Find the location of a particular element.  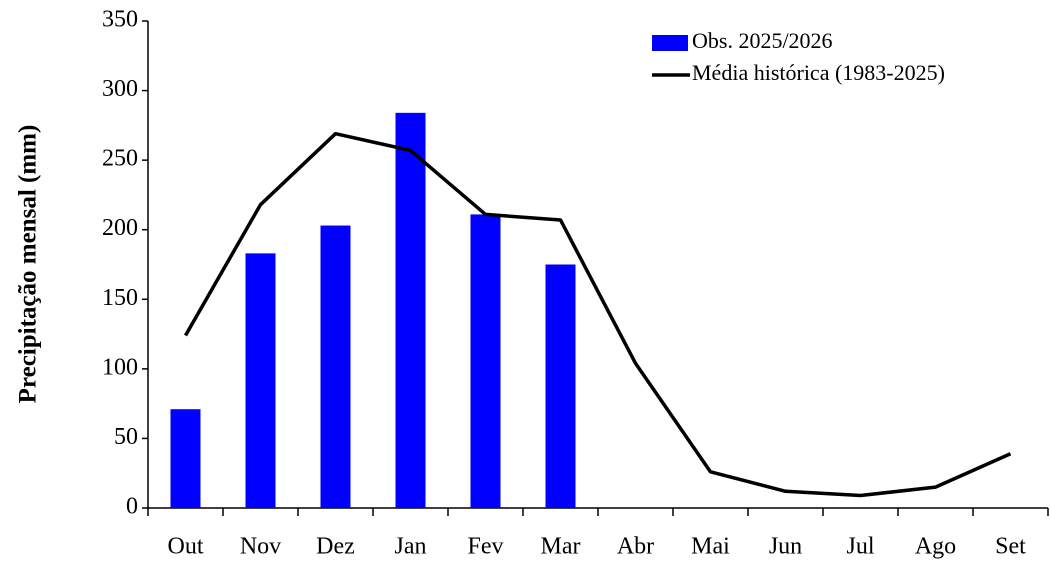

x-tick-label: Jan is located at coordinates (411, 547).